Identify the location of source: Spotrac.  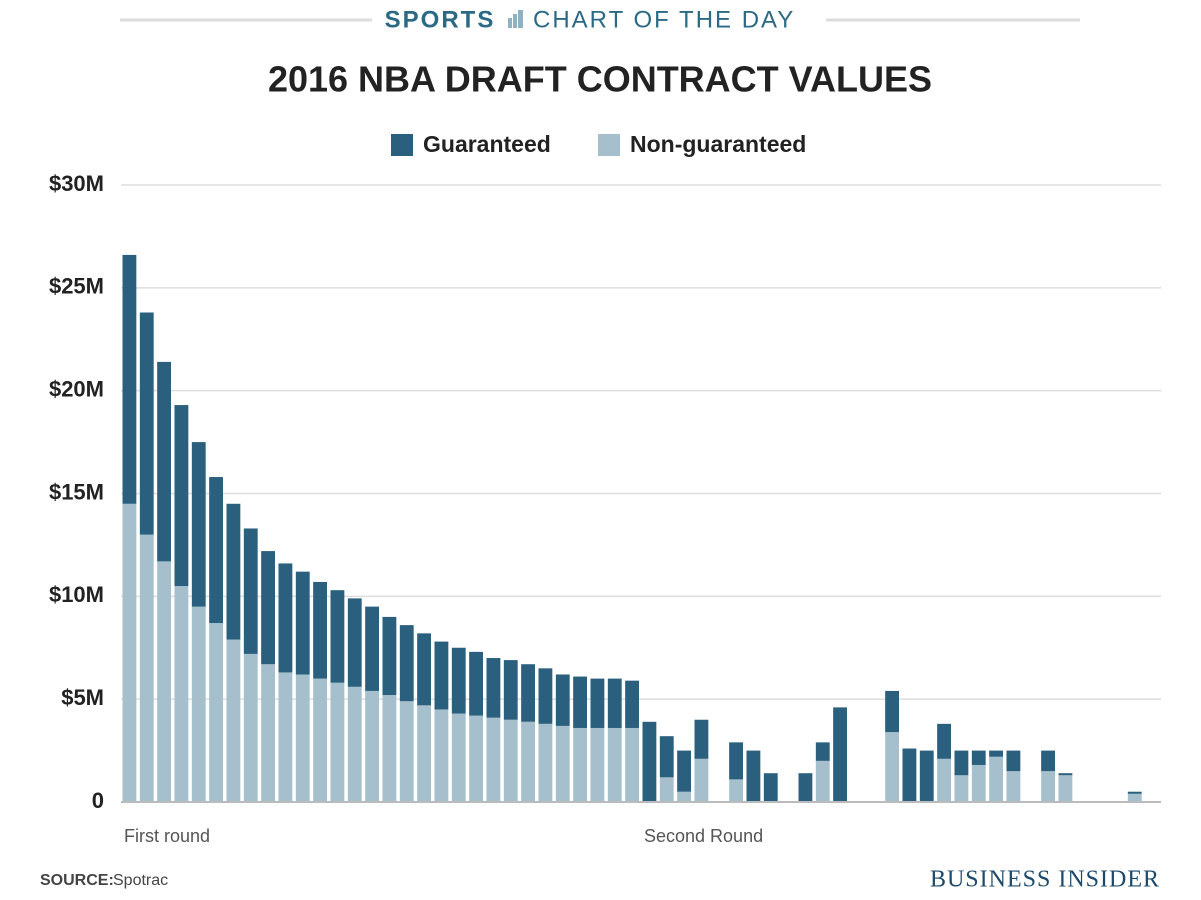
(140, 880).